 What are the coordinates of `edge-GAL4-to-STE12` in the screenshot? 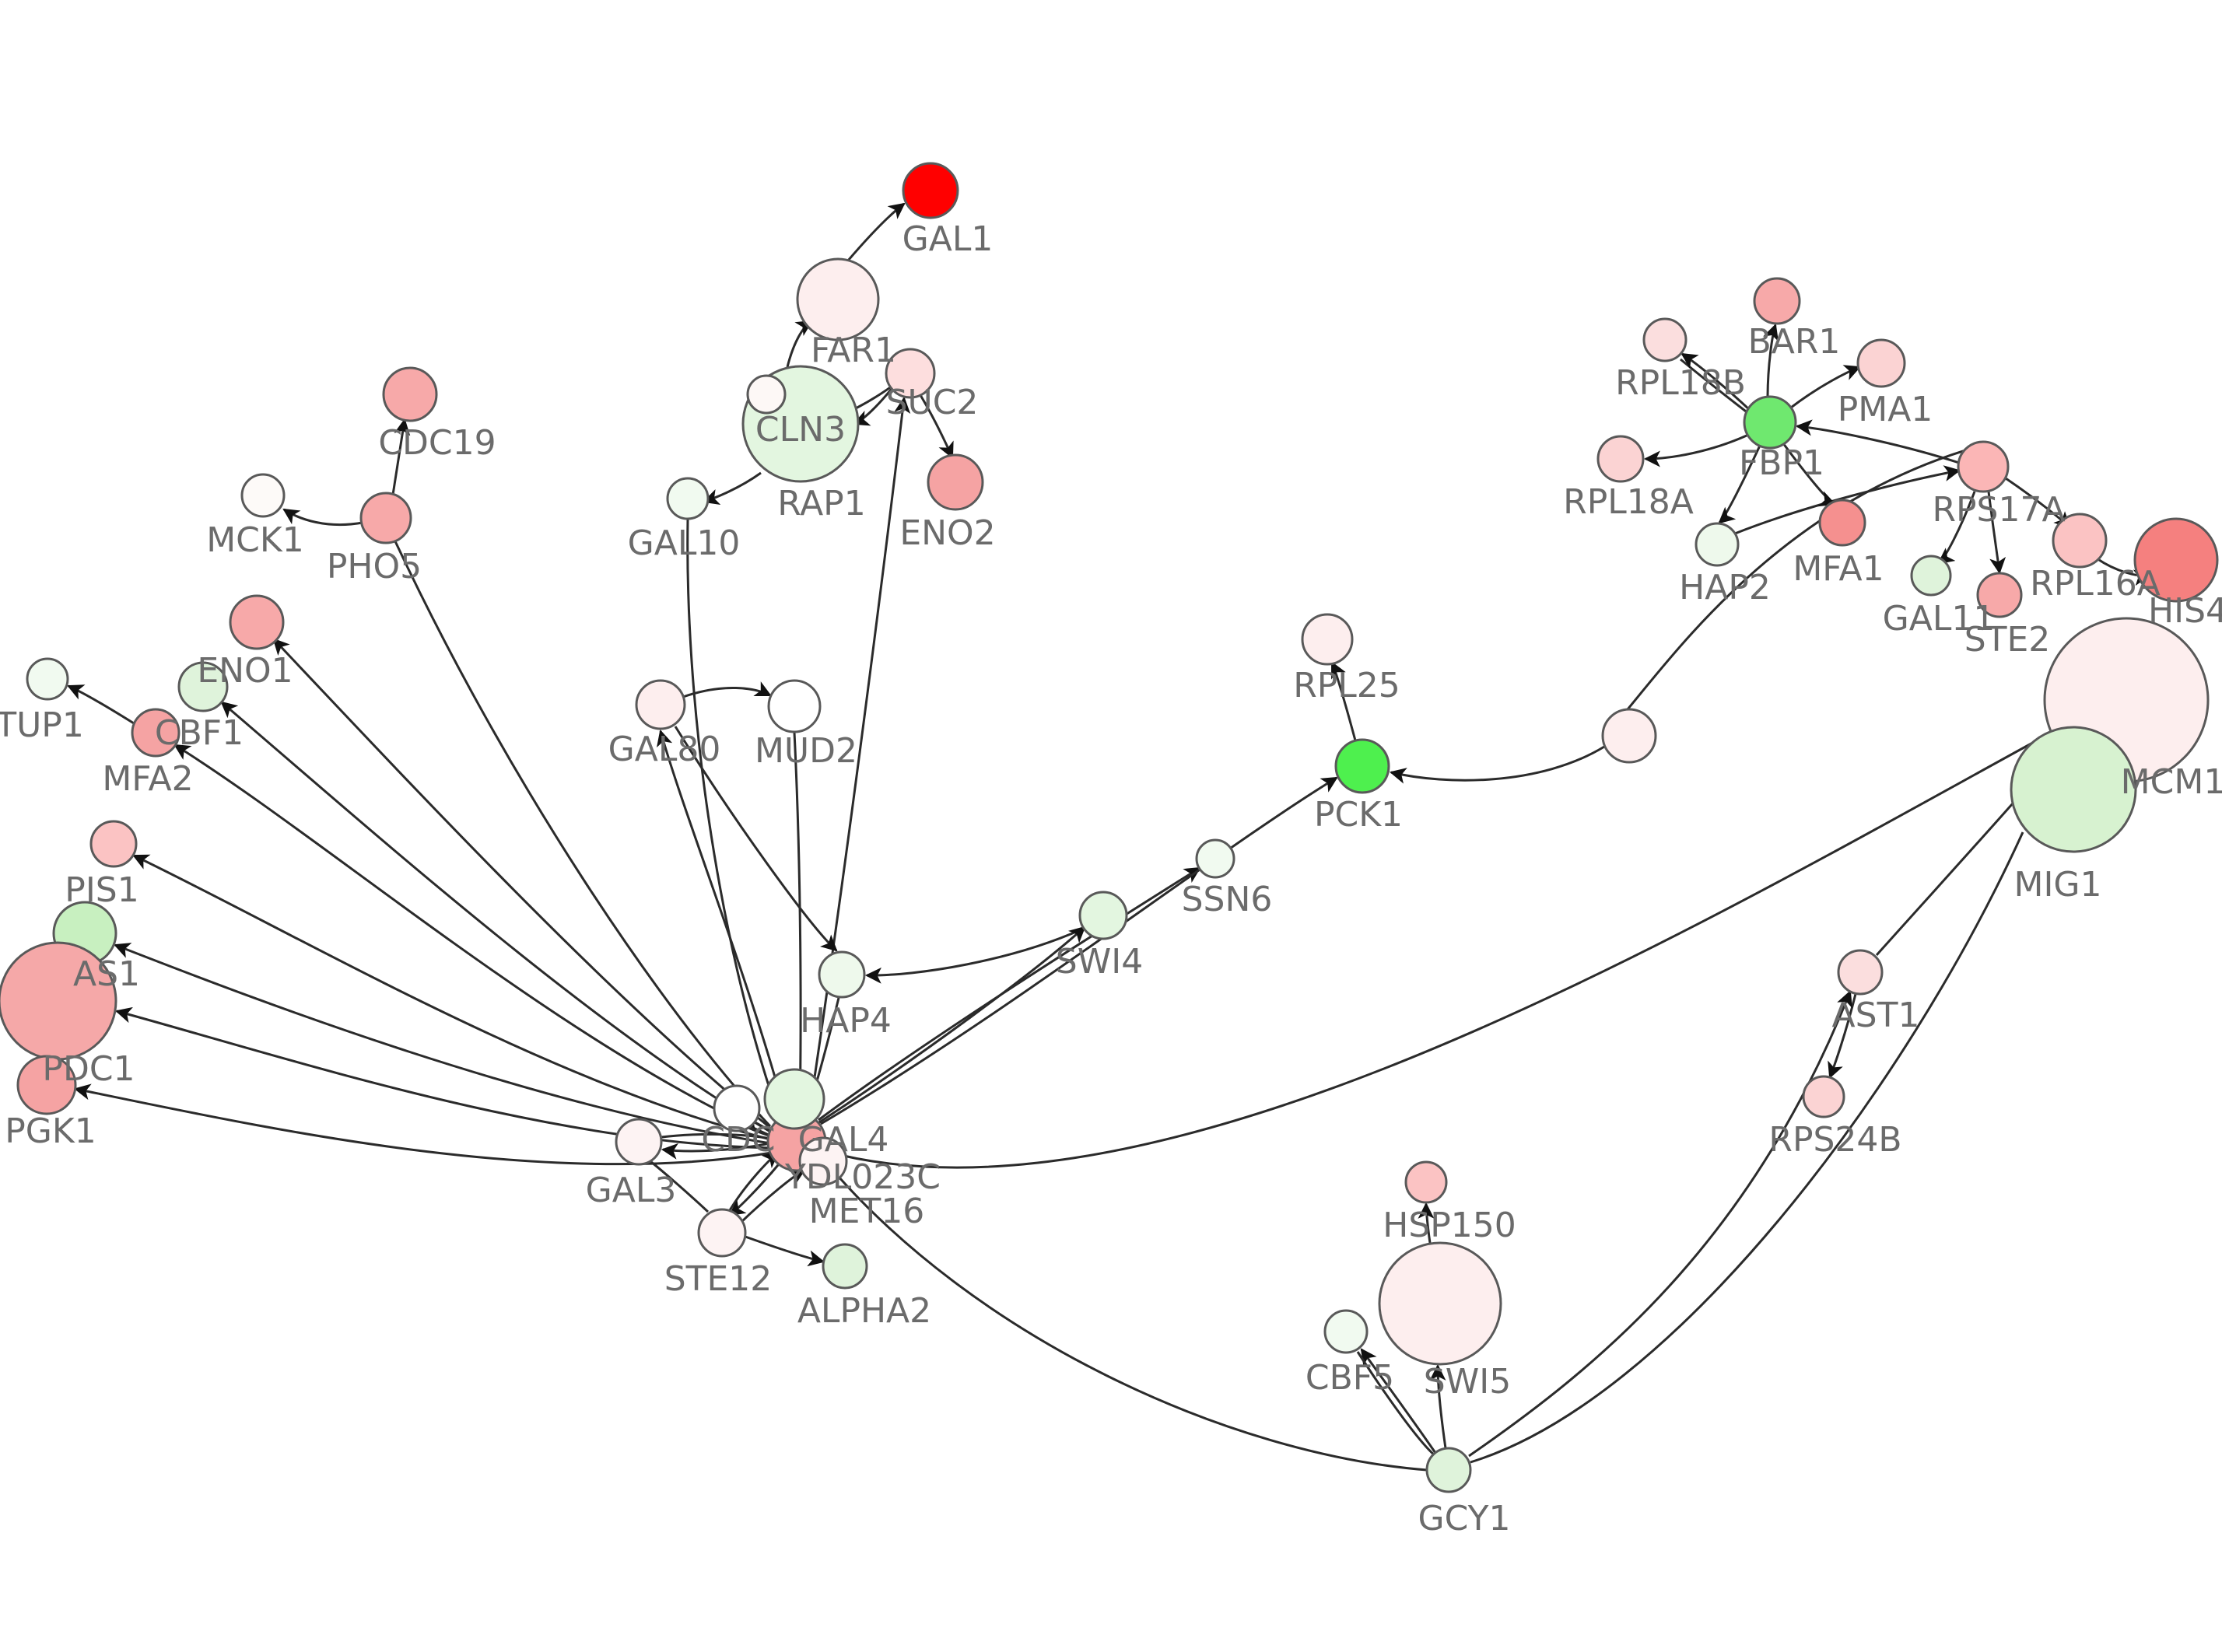 It's located at (755, 1188).